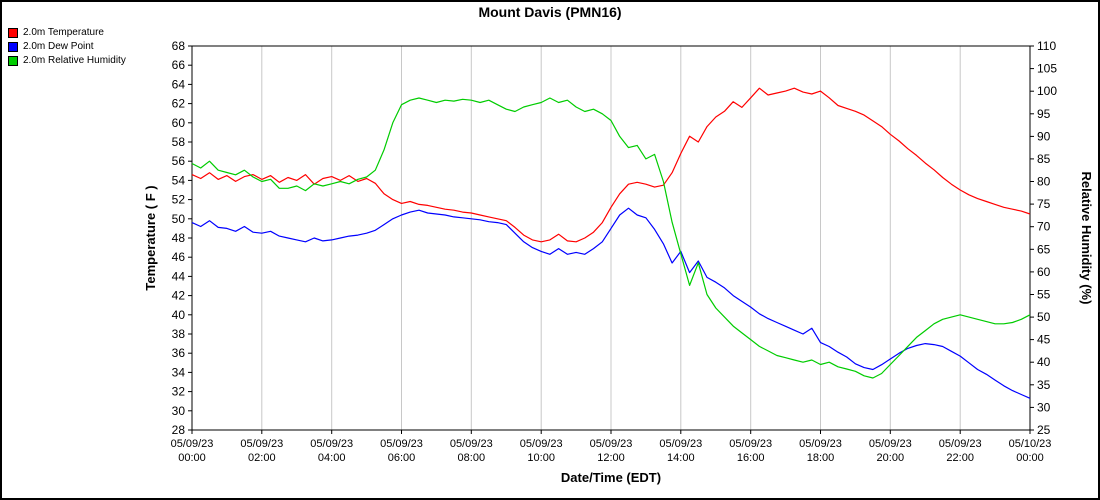 The height and width of the screenshot is (500, 1100). I want to click on svg-text: 85, so click(1044, 159).